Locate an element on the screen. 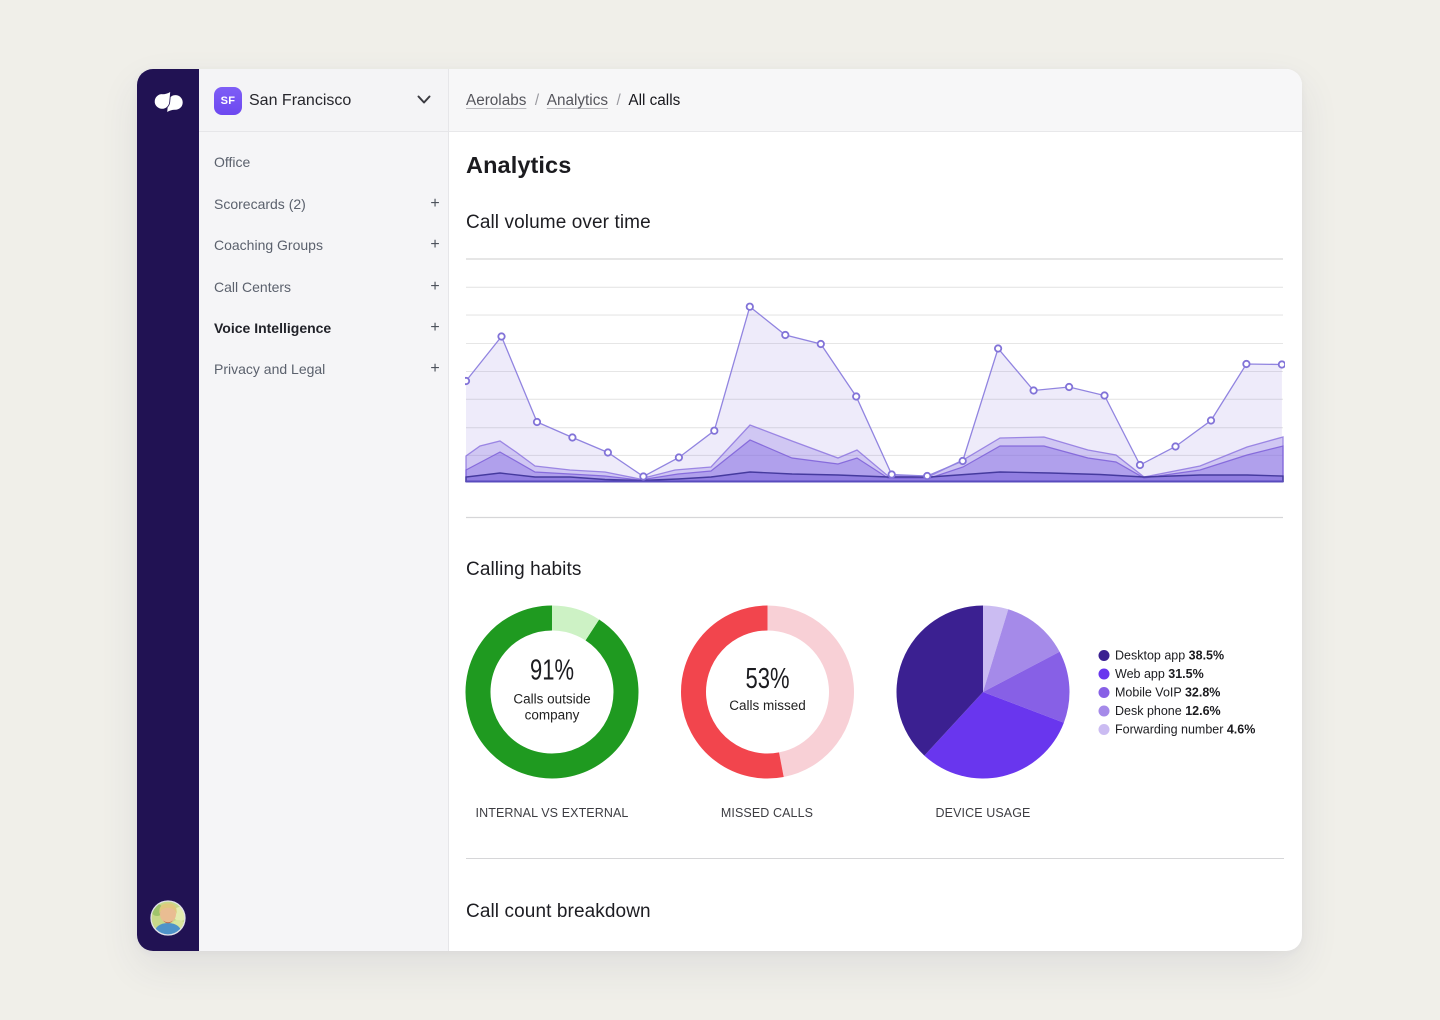 The width and height of the screenshot is (1440, 1020). svg-text: Calls outside is located at coordinates (551, 699).